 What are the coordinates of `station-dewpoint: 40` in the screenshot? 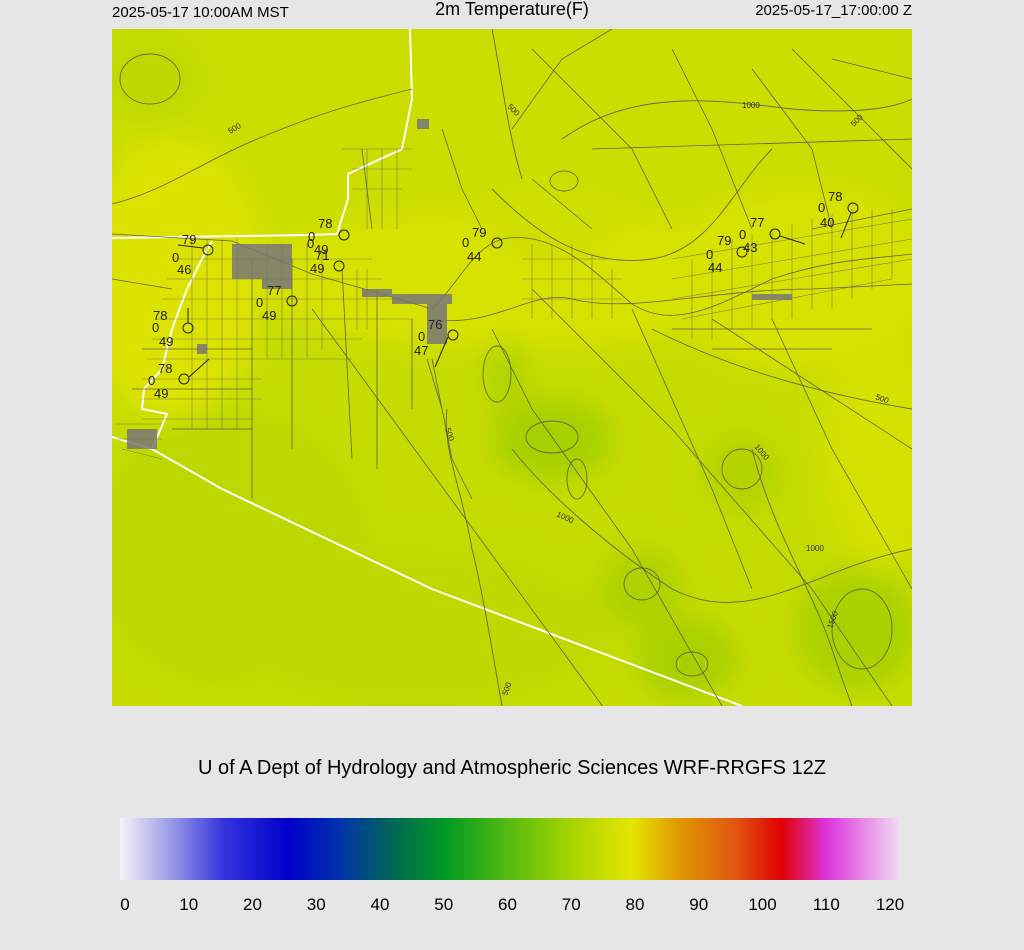 It's located at (827, 222).